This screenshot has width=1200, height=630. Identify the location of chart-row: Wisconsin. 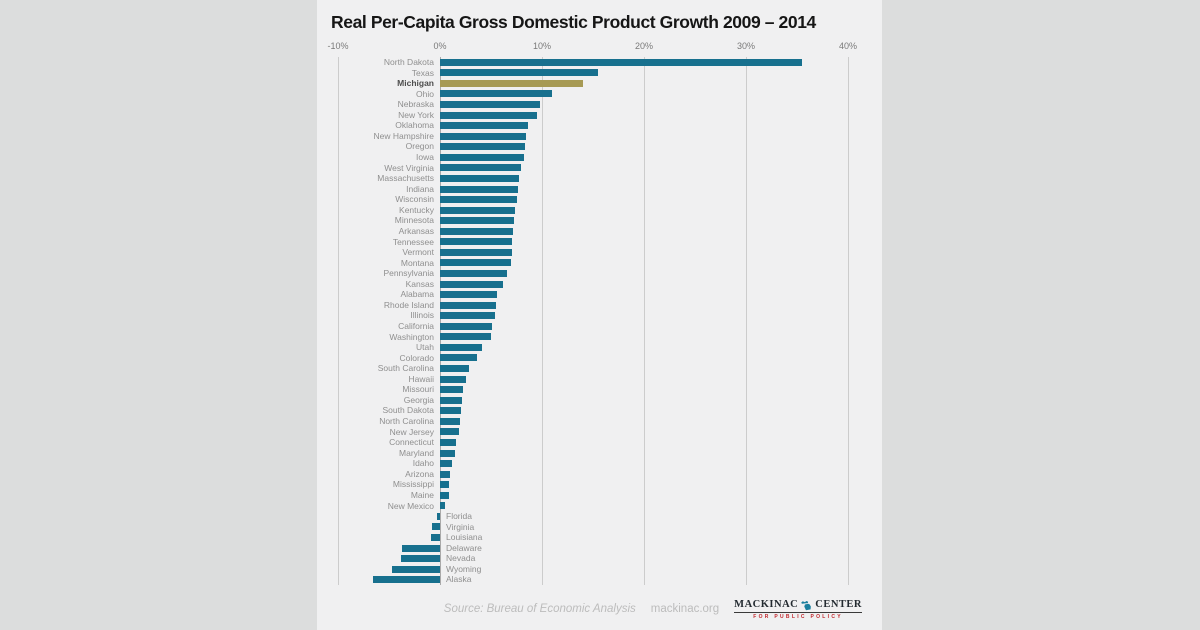
(599, 199).